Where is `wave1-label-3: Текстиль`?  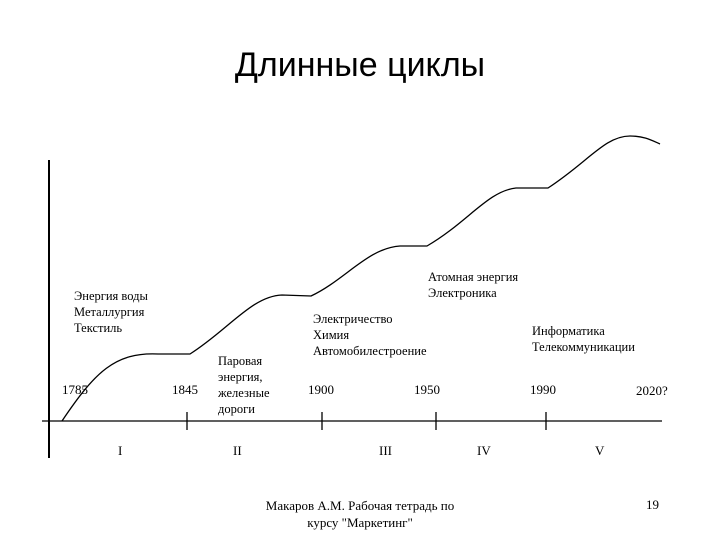
wave1-label-3: Текстиль is located at coordinates (98, 328).